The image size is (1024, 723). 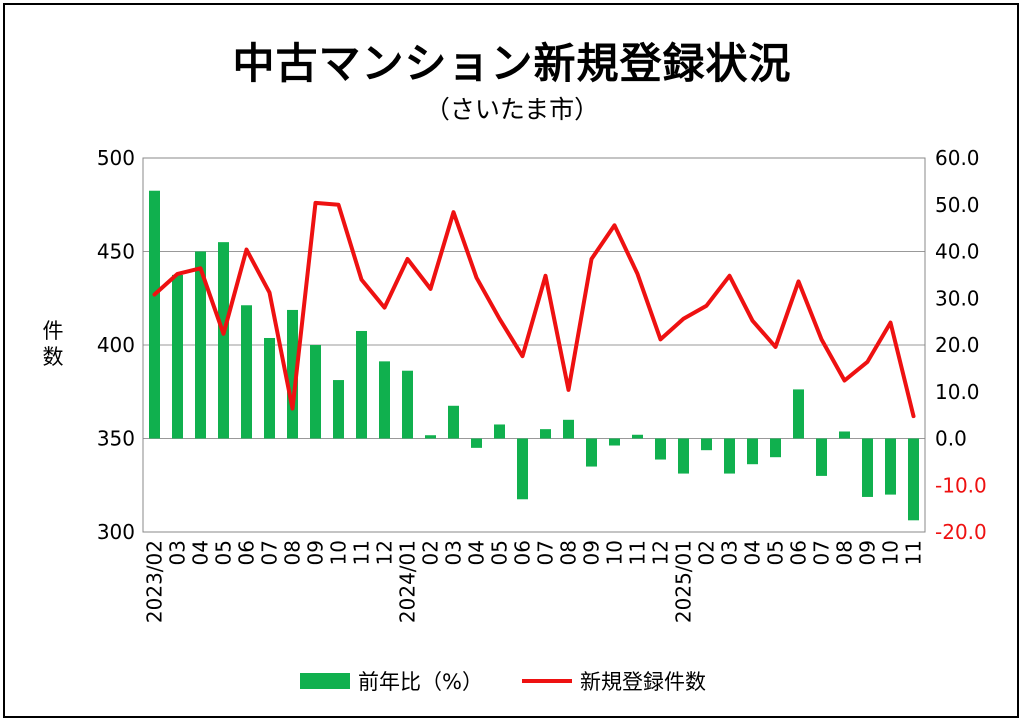 I want to click on left-tick-label: 500, so click(x=116, y=158).